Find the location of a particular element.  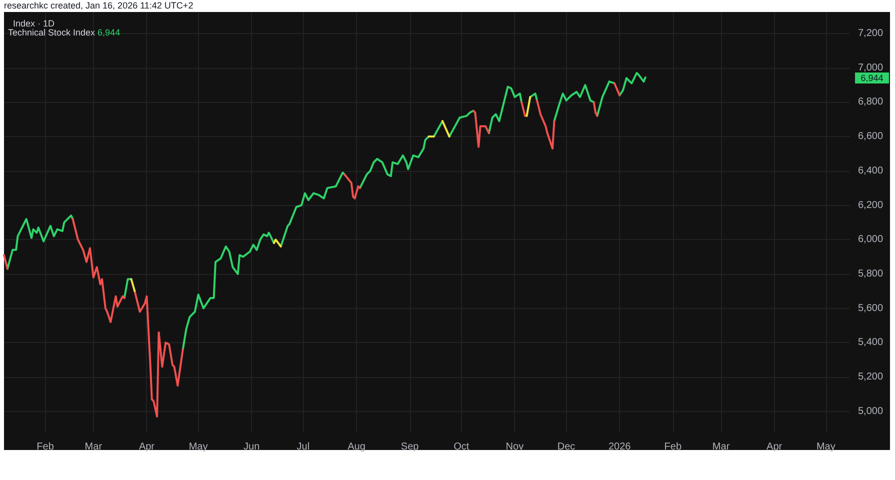

y-tick-label: 5,200 is located at coordinates (871, 377).